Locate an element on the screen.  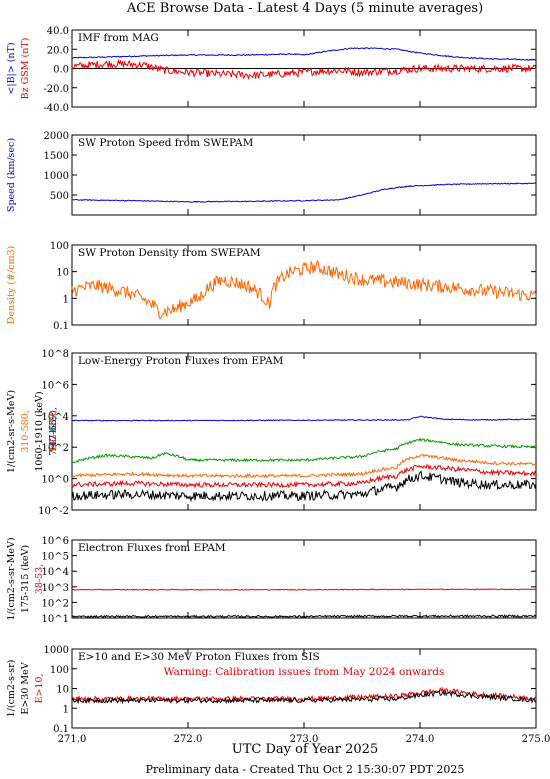
series-line-1060-1910 is located at coordinates (304, 486).